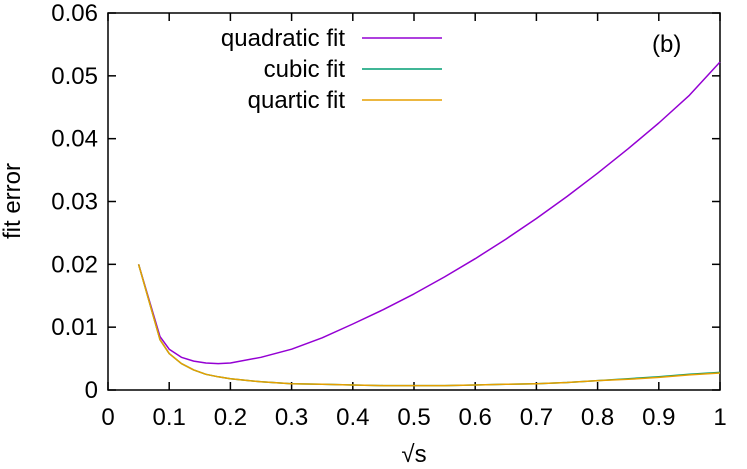 The height and width of the screenshot is (469, 747). What do you see at coordinates (475, 417) in the screenshot?
I see `x-tick-label: 0.6` at bounding box center [475, 417].